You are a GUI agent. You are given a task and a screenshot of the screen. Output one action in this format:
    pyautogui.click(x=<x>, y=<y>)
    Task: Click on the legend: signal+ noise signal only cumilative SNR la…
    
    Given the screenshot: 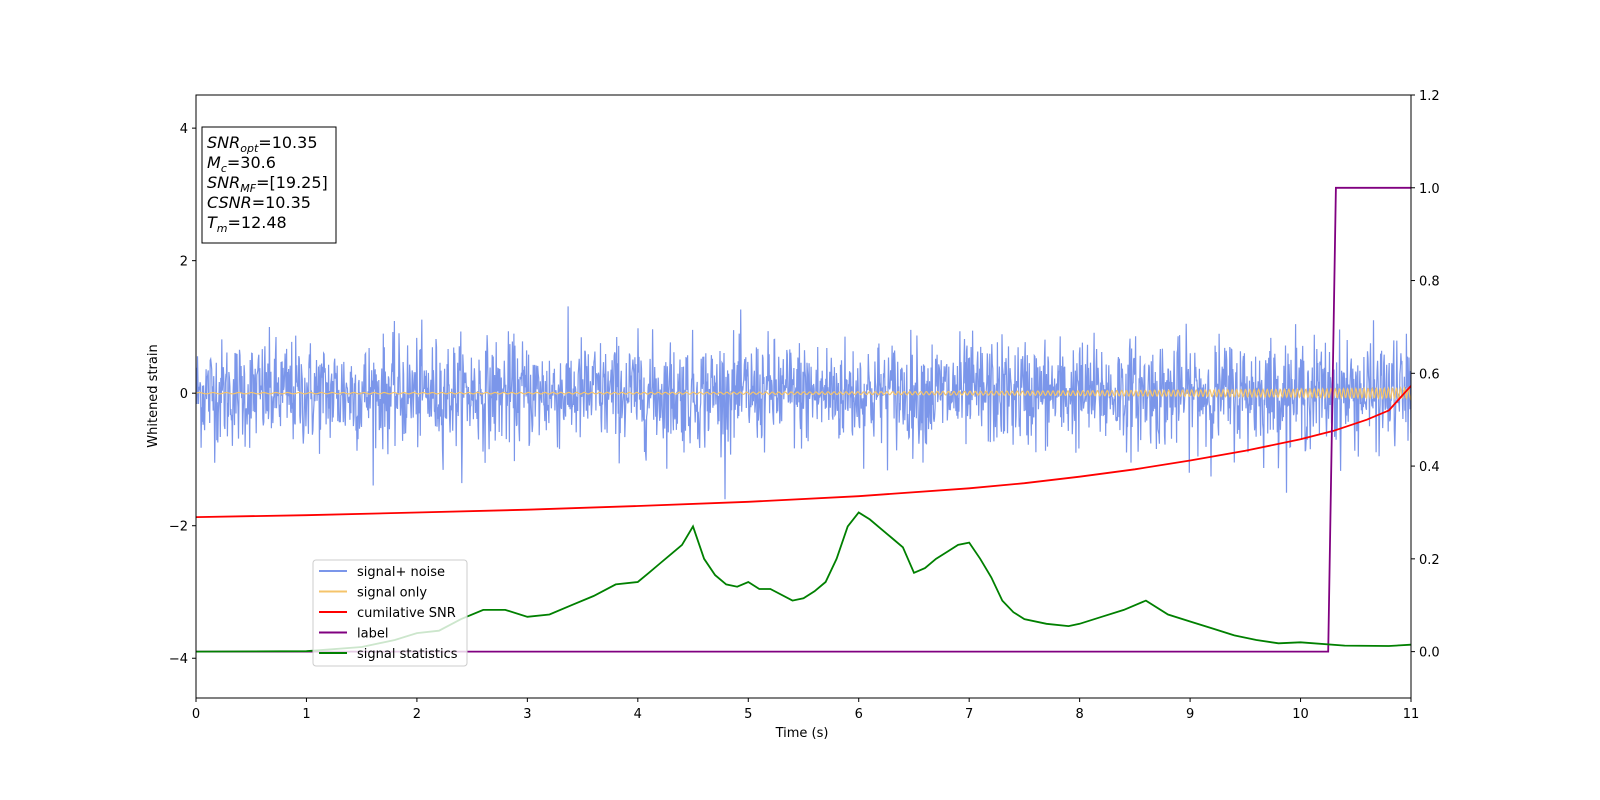 What is the action you would take?
    pyautogui.click(x=390, y=613)
    